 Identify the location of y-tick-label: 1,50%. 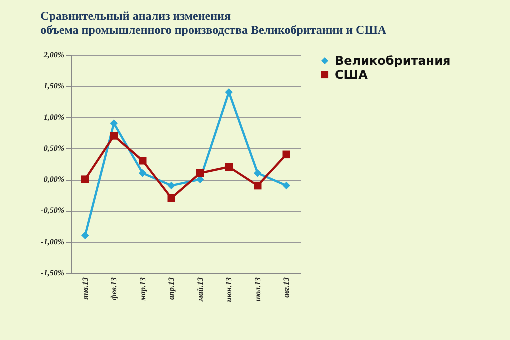
(54, 86).